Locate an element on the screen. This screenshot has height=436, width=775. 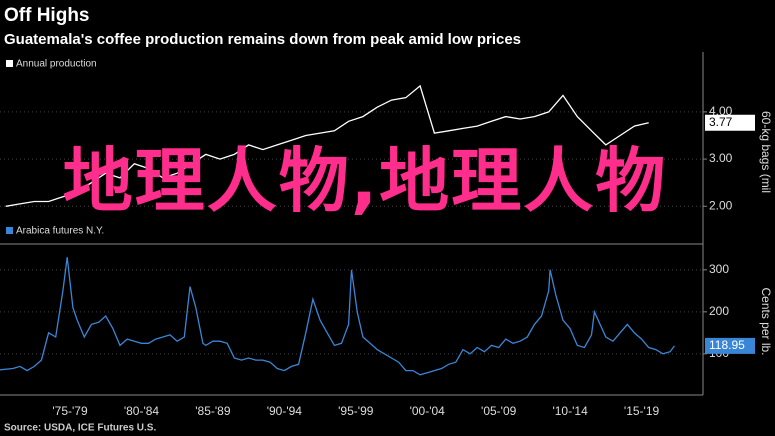
last-value-label: 3.77 is located at coordinates (721, 122).